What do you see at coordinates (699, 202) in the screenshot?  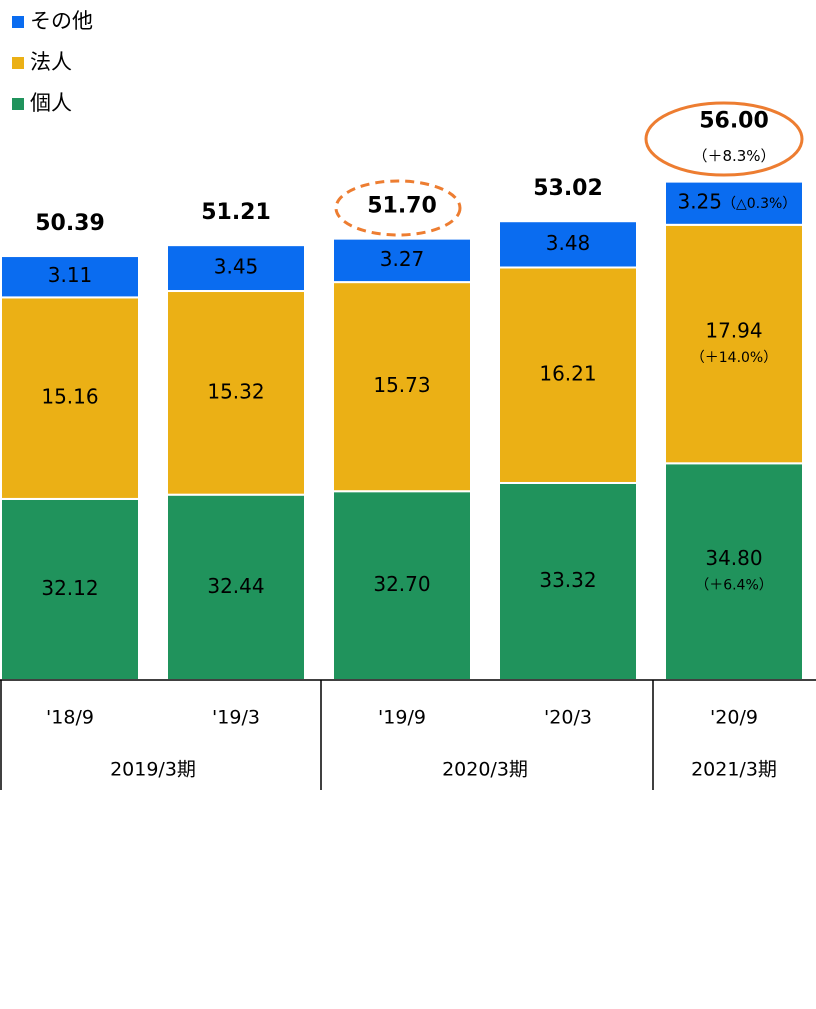 I see `value-label: 3.25` at bounding box center [699, 202].